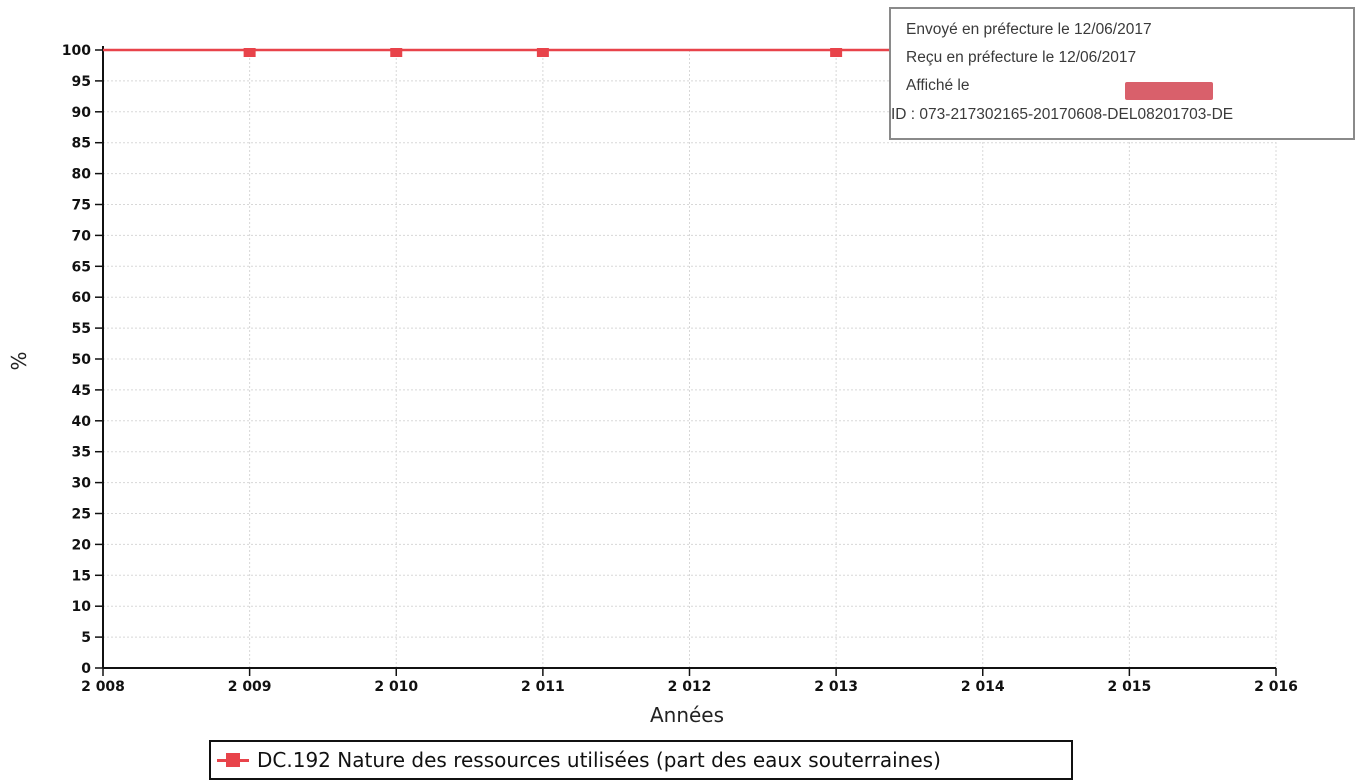 The width and height of the screenshot is (1371, 784). Describe the element at coordinates (1129, 687) in the screenshot. I see `x-tick-label: 2 015` at that location.